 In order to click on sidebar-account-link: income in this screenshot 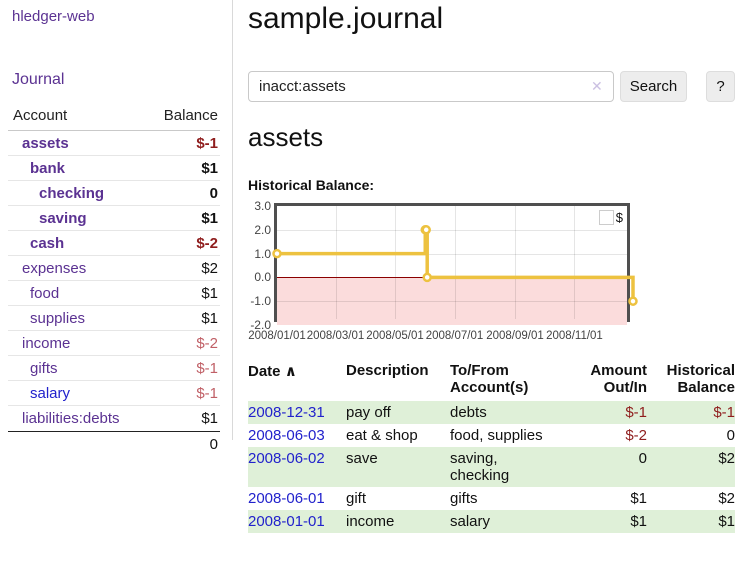, I will do `click(46, 343)`.